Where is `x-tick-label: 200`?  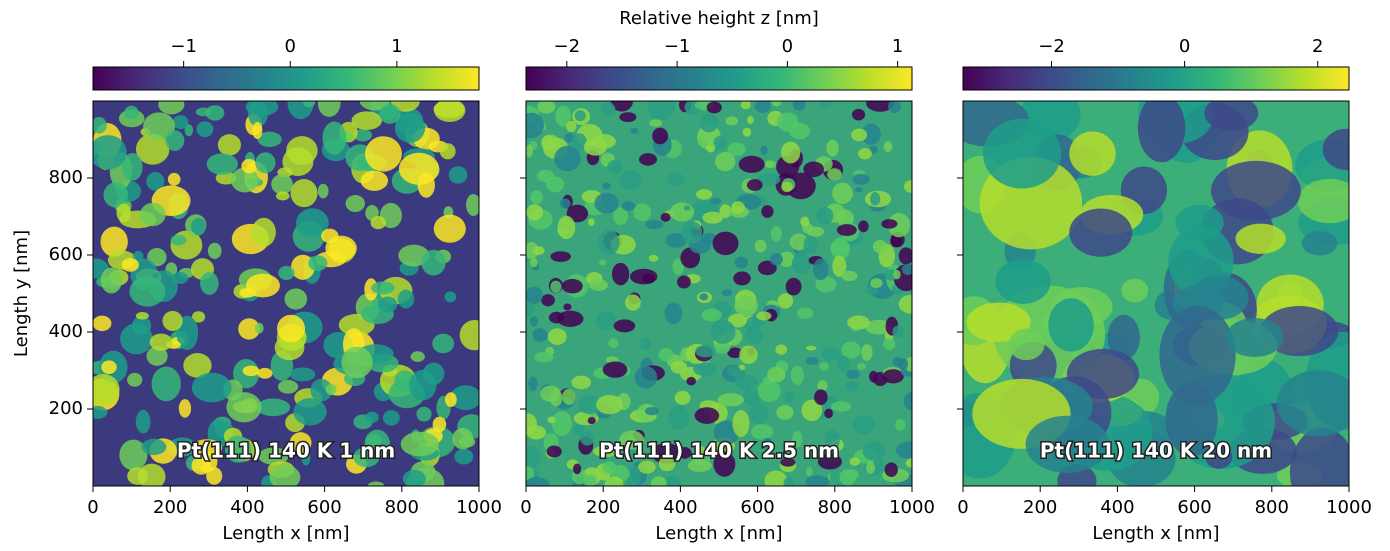 x-tick-label: 200 is located at coordinates (603, 507).